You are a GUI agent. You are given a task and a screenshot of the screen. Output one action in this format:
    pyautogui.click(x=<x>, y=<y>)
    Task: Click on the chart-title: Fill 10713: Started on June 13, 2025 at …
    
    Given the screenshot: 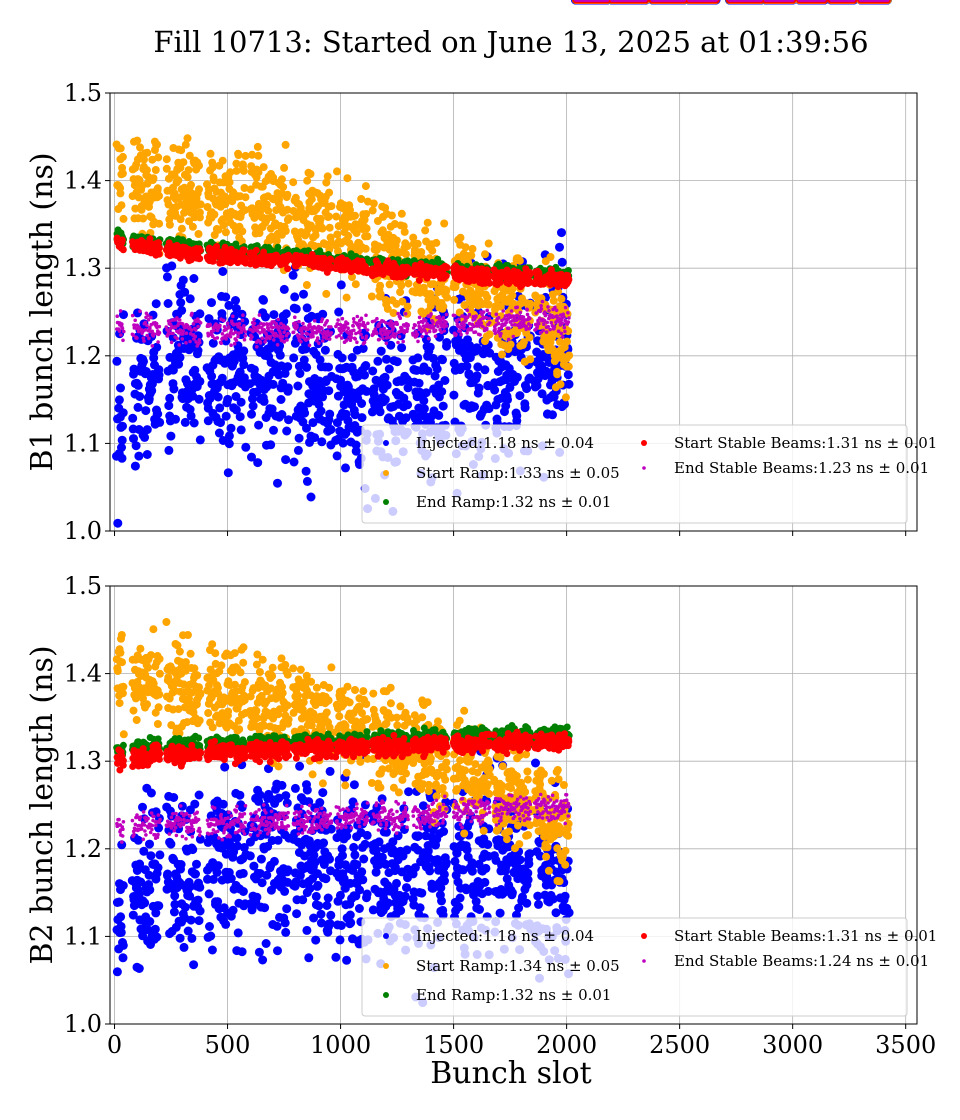 What is the action you would take?
    pyautogui.click(x=510, y=42)
    